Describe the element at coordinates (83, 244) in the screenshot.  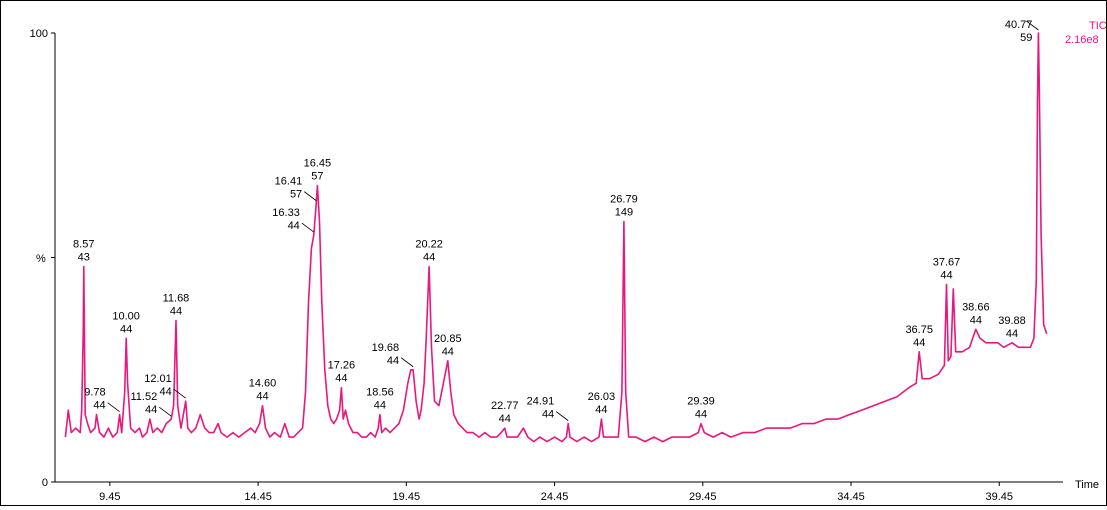
I see `peak-retention-time: 8.57` at that location.